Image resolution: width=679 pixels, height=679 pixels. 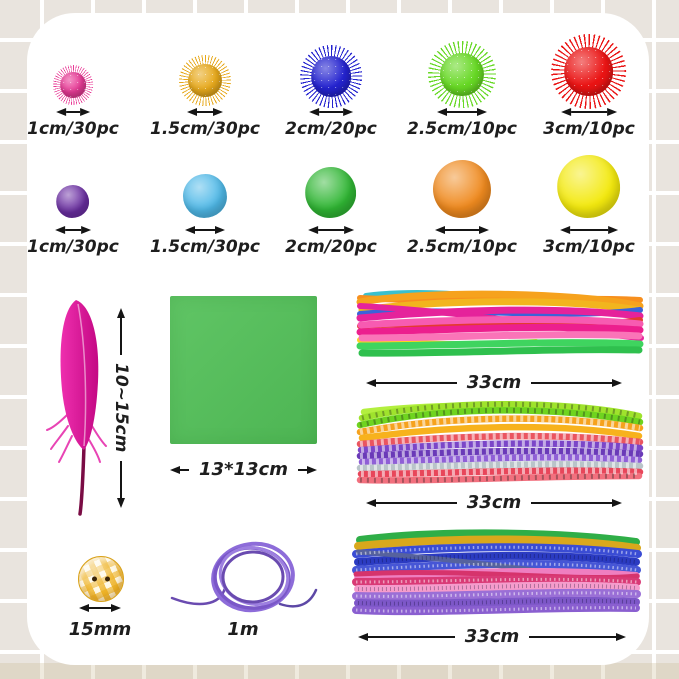 I want to click on plain-pom-column-5: 3cm/10pc, so click(x=589, y=202).